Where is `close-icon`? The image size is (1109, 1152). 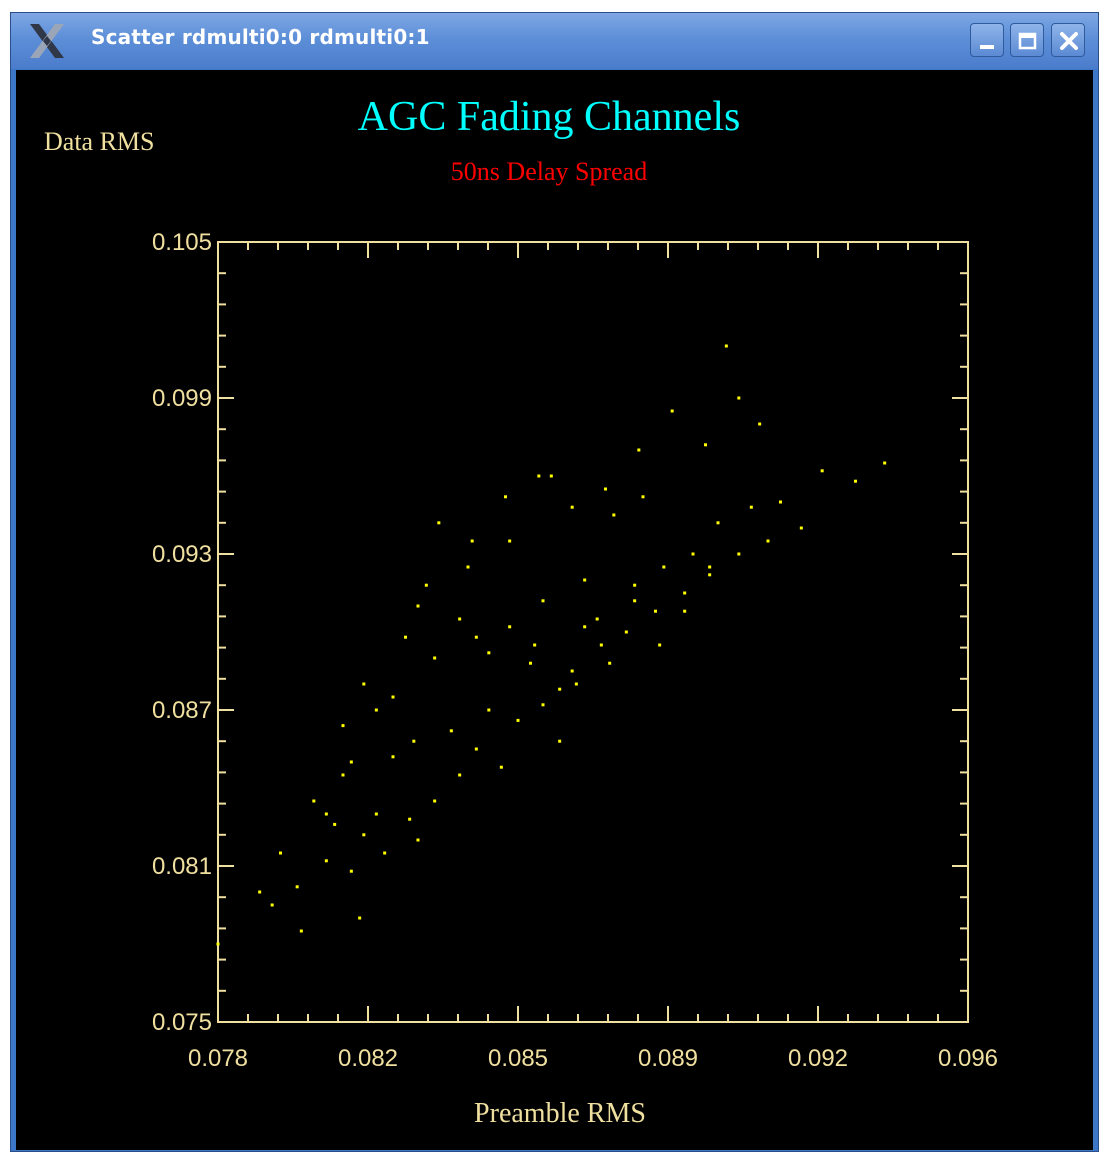 close-icon is located at coordinates (1069, 41).